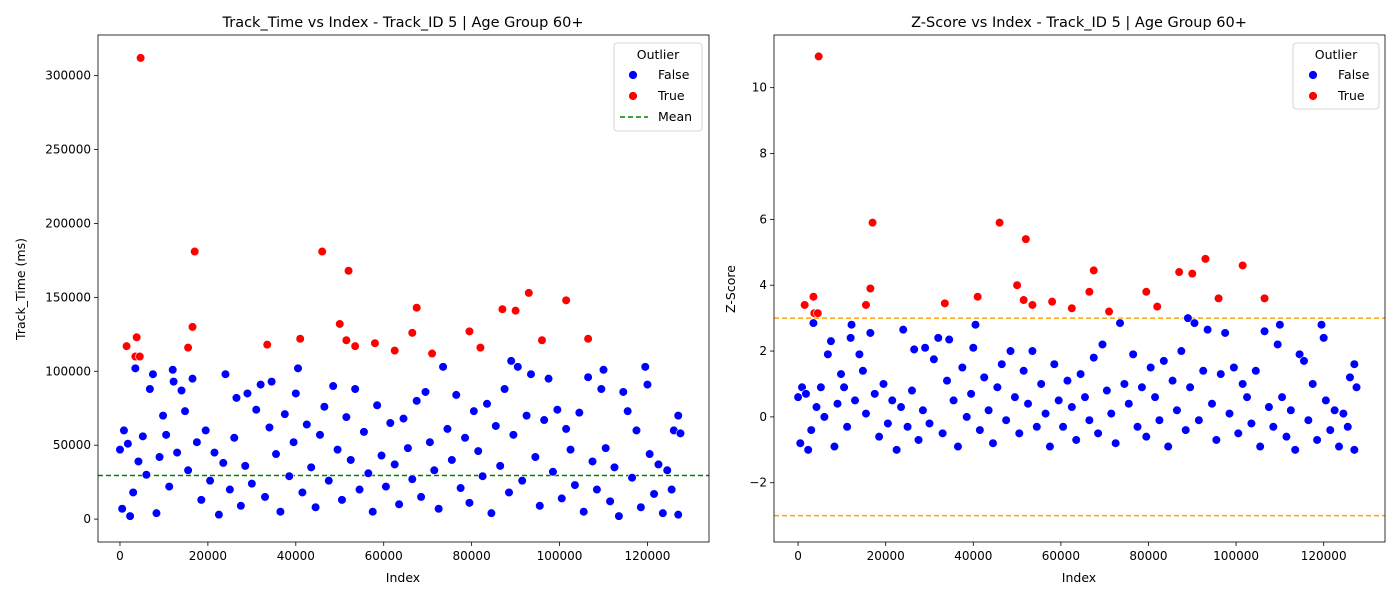 The width and height of the screenshot is (1400, 604). I want to click on track-time-legend-marker-false, so click(633, 75).